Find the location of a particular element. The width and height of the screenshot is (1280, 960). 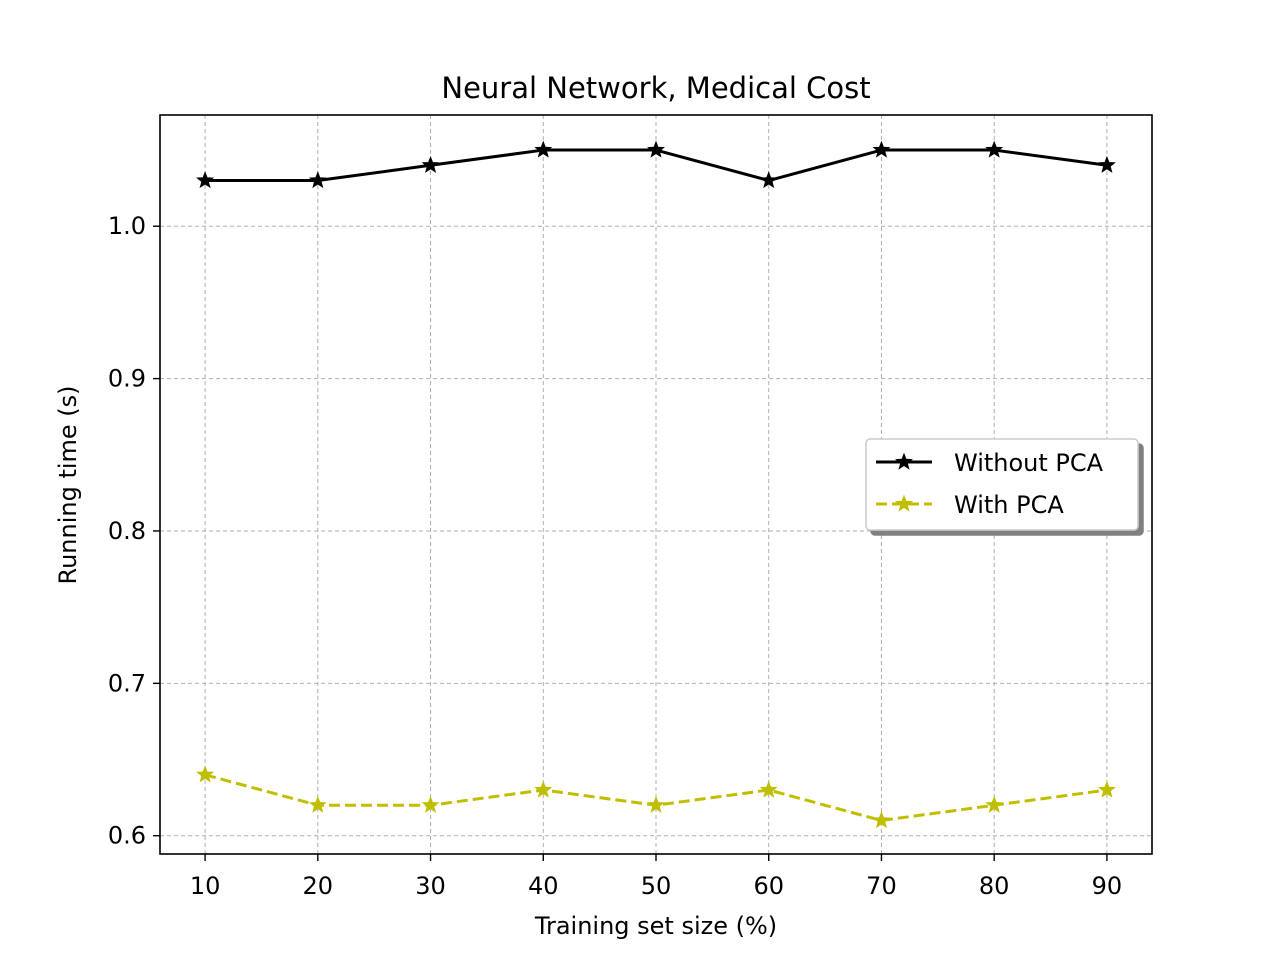

x-tick-label: 60 is located at coordinates (768, 886).